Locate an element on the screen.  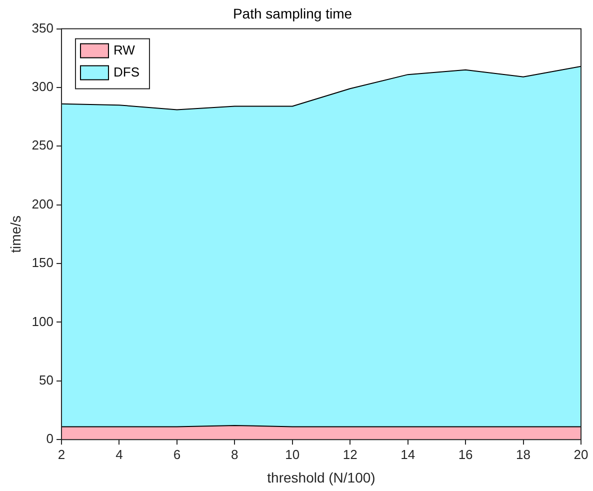
y-axis-title: time/s is located at coordinates (15, 234).